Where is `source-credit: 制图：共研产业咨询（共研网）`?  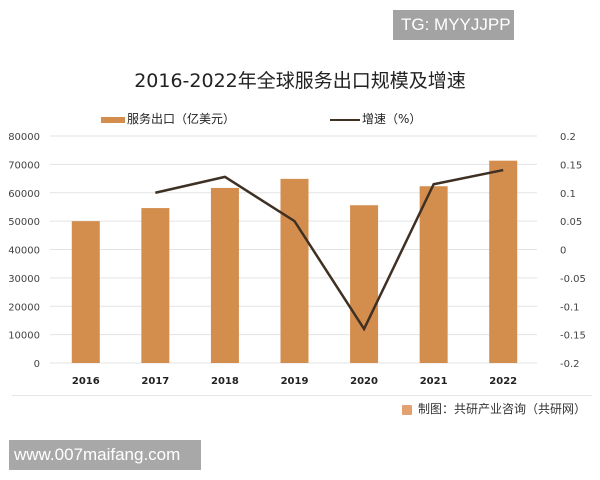 source-credit: 制图：共研产业咨询（共研网） is located at coordinates (493, 408).